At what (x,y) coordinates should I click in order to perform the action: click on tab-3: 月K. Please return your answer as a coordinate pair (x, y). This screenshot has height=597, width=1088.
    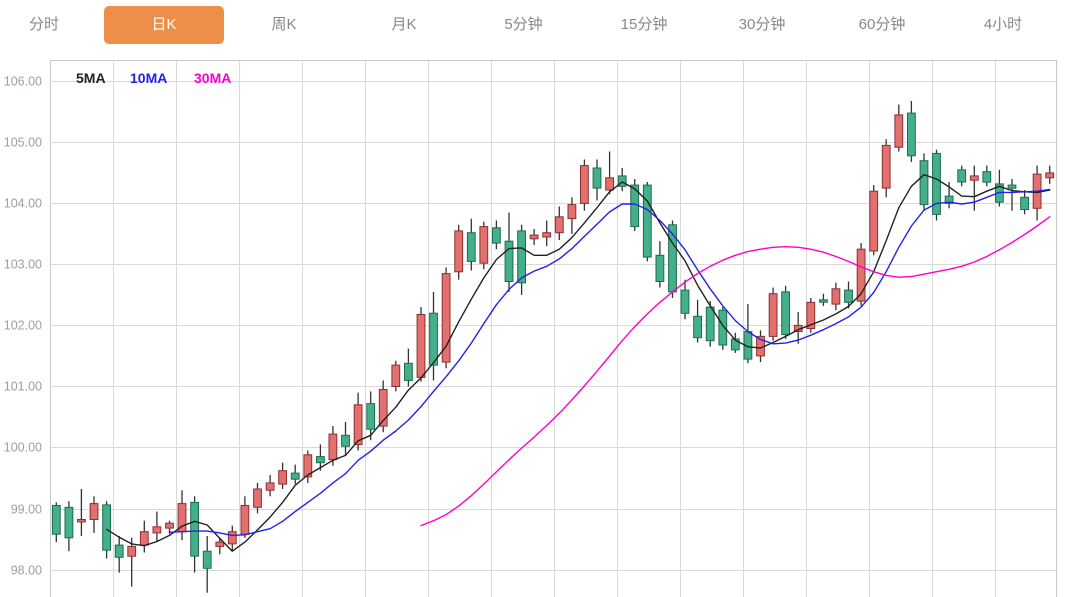
    Looking at the image, I should click on (404, 25).